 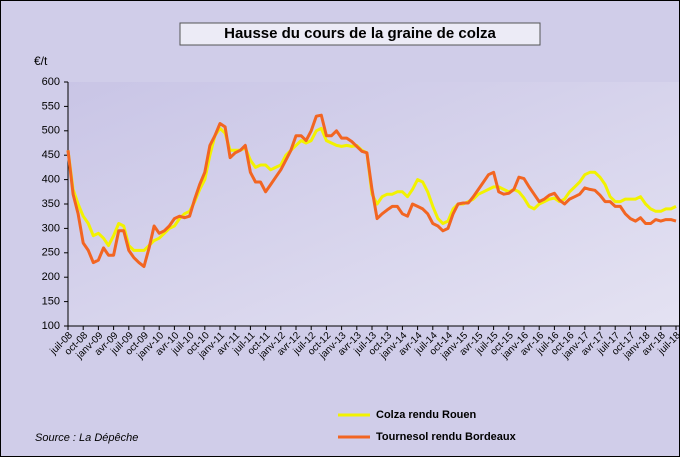 I want to click on y-tick-label: 300, so click(x=51, y=228).